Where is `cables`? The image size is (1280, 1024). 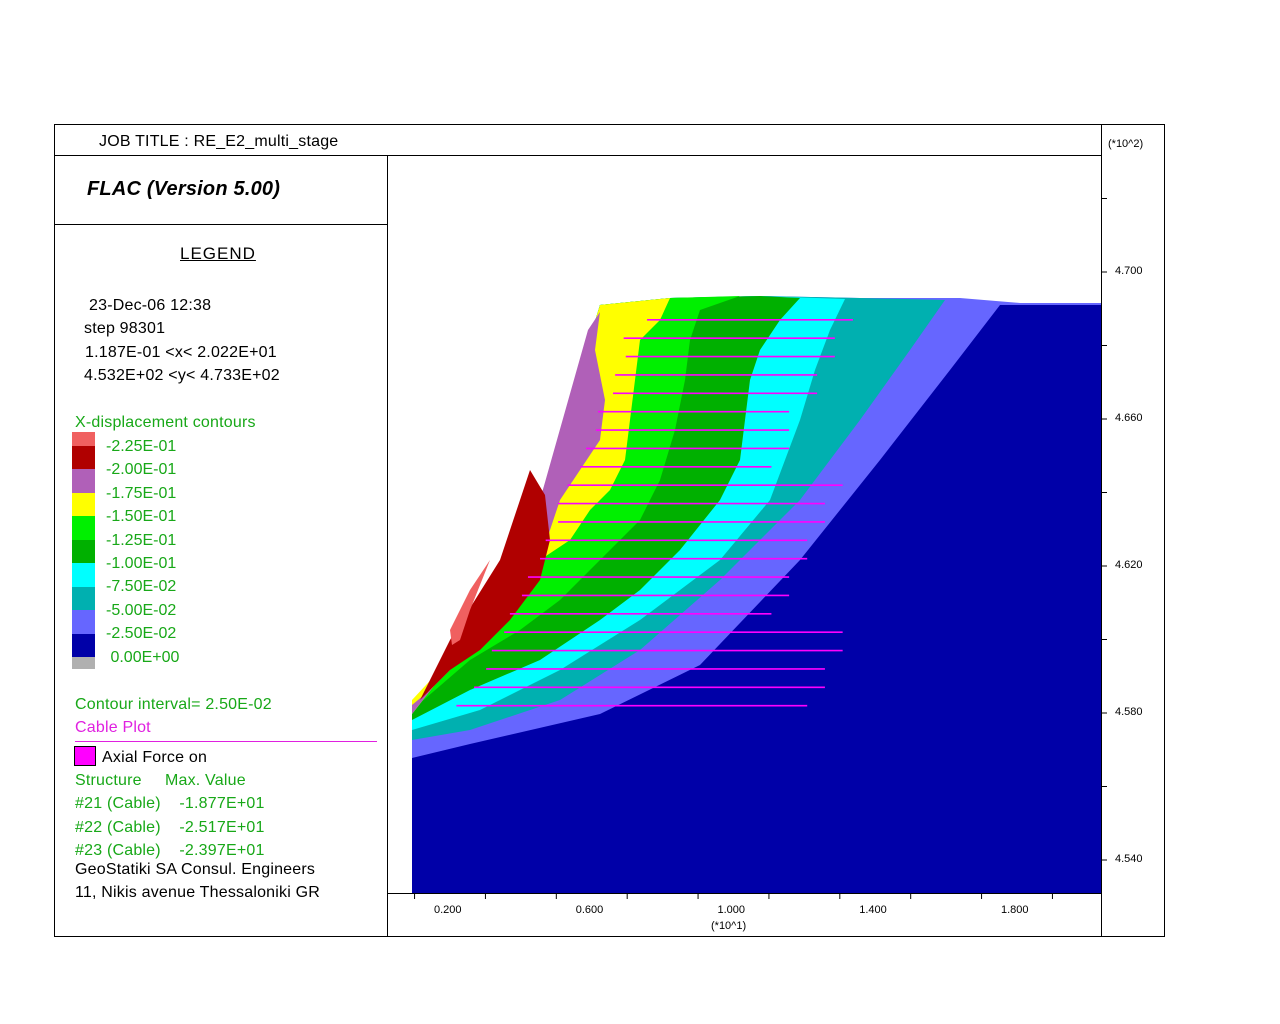 cables is located at coordinates (654, 512).